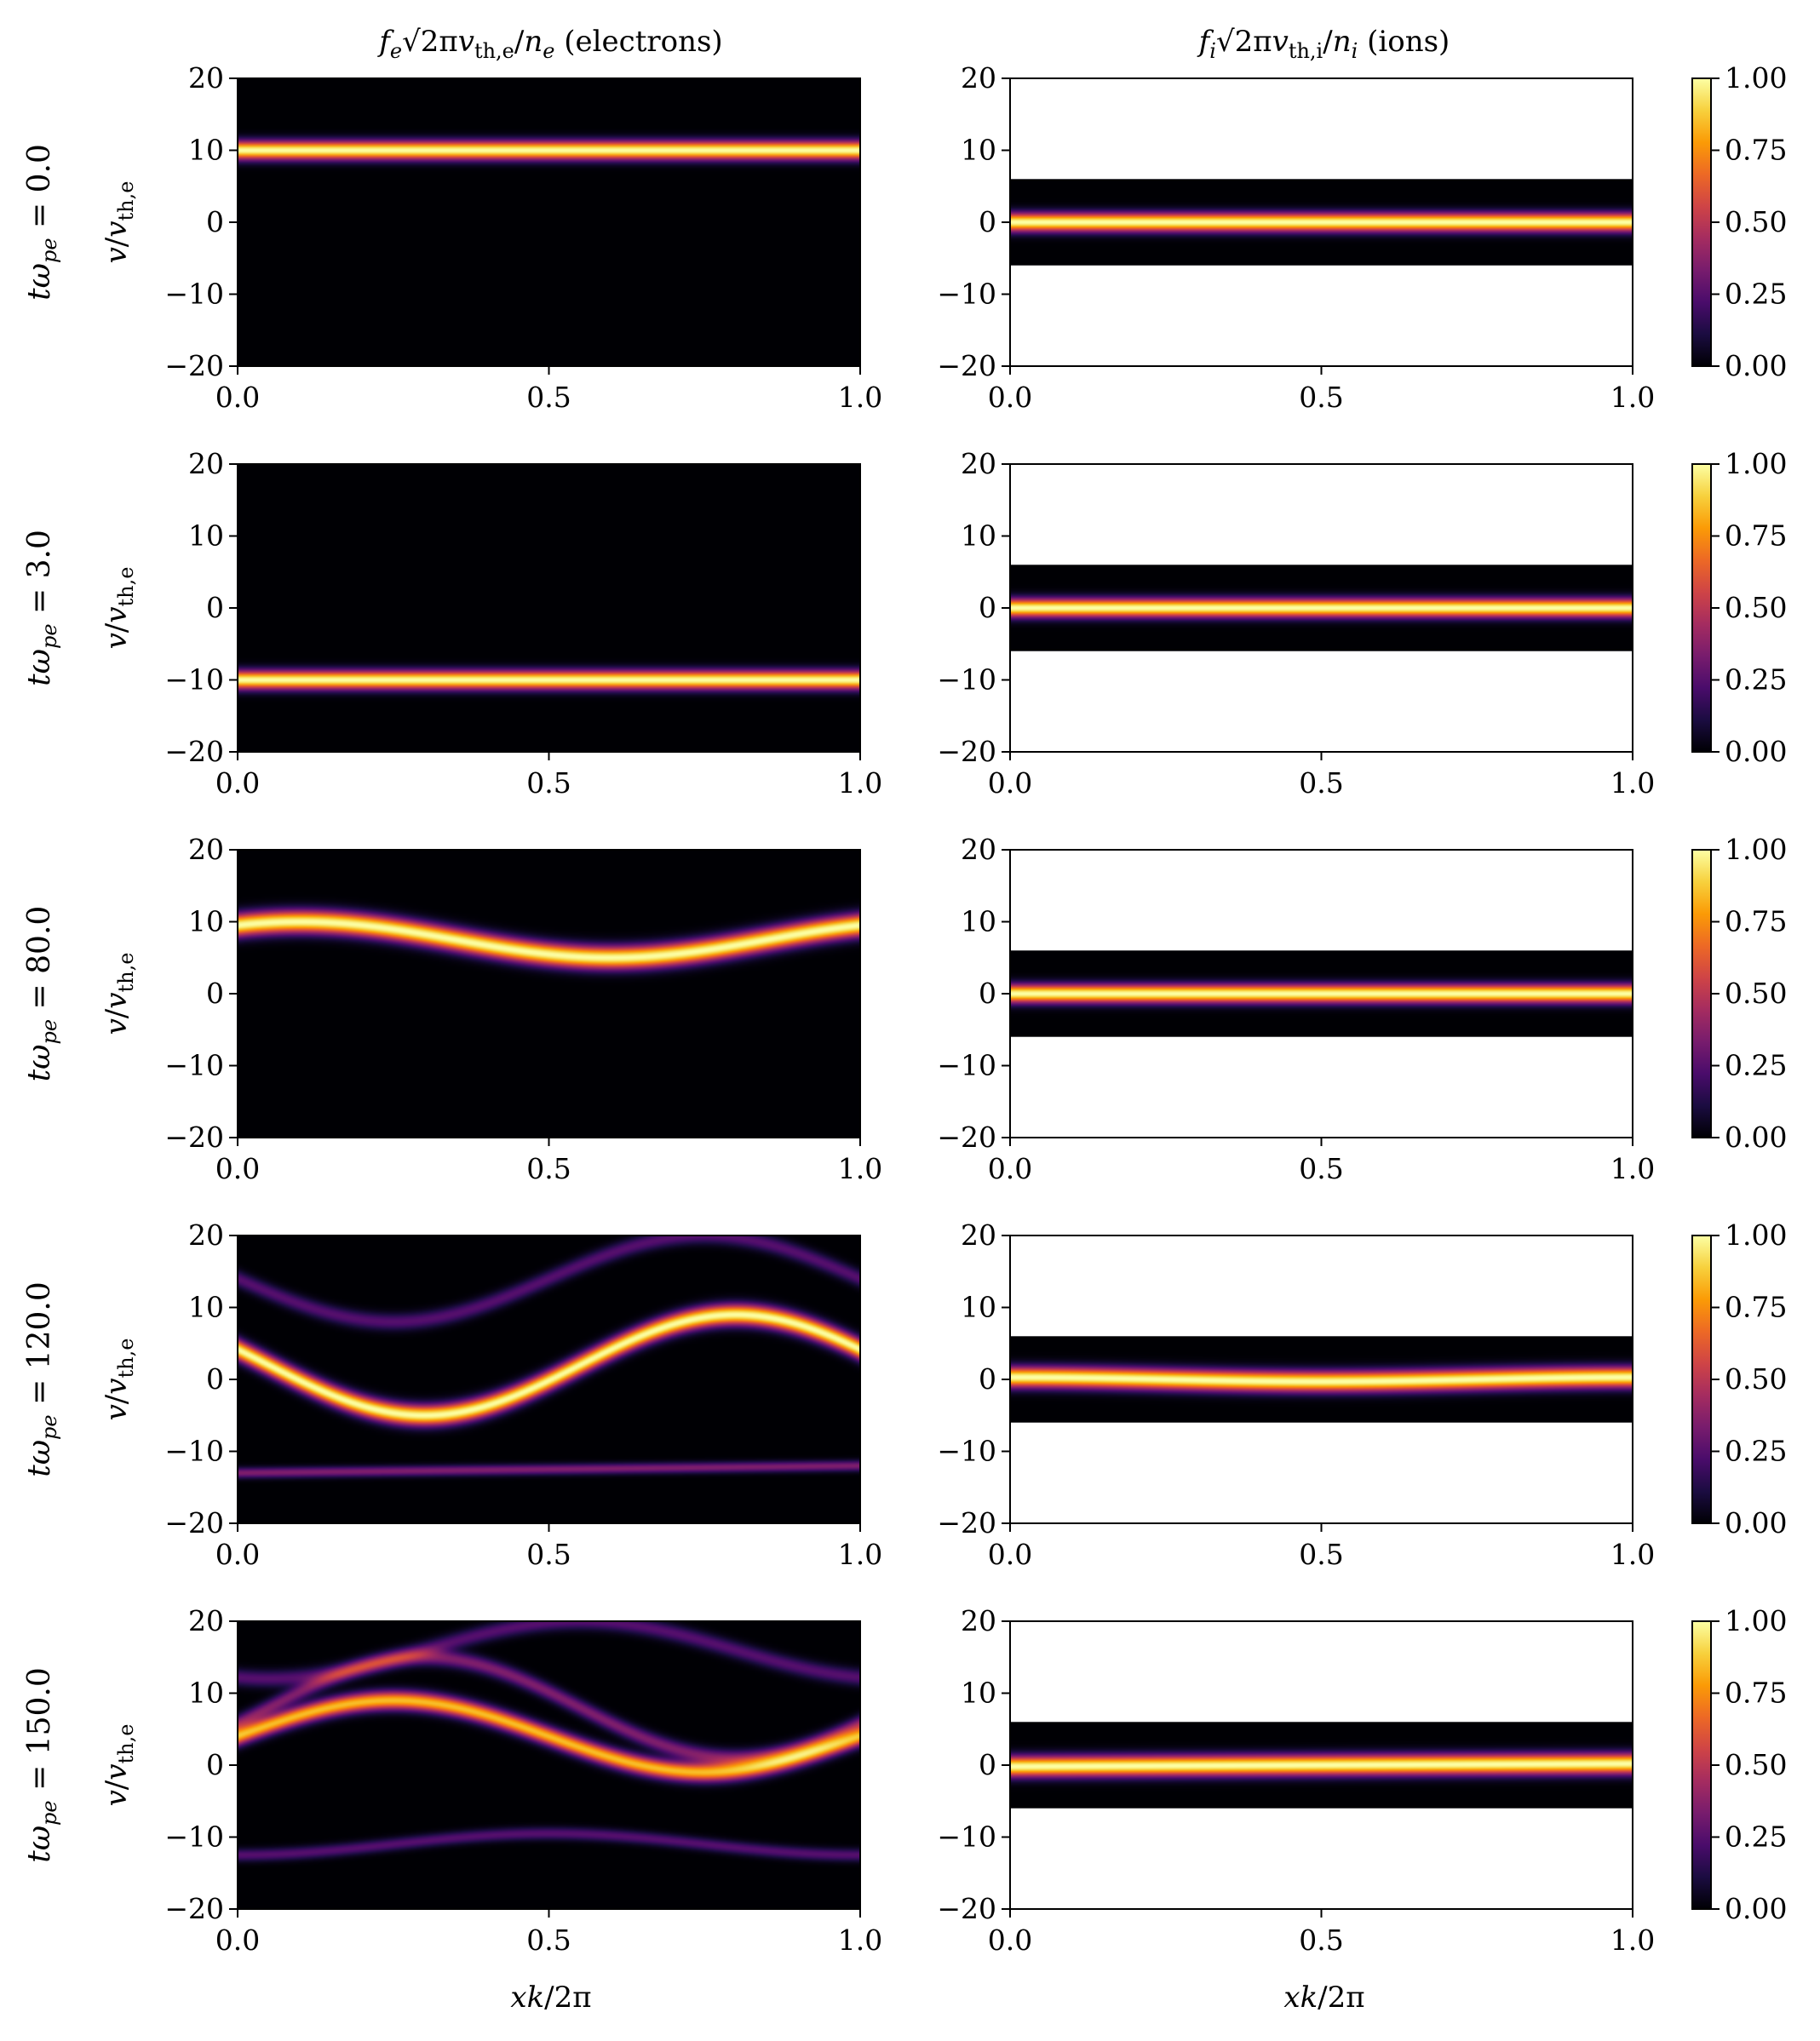 This screenshot has width=1820, height=2041. I want to click on ion-panel-4: 20 10 0 −10 −200.0 0.5 1.0, so click(1296, 1780).